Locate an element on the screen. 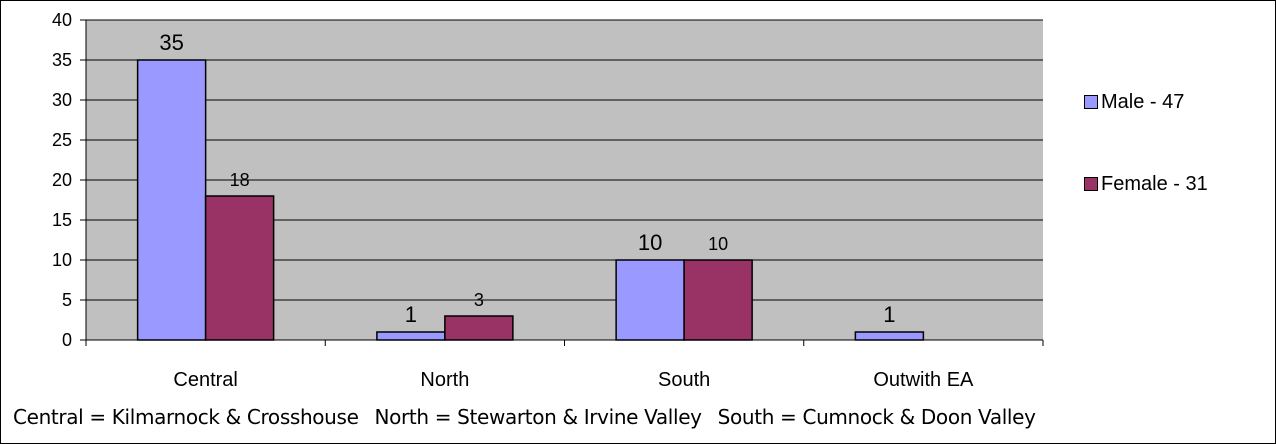  footnote-south: South = Cumnock & Doon Valley is located at coordinates (876, 417).